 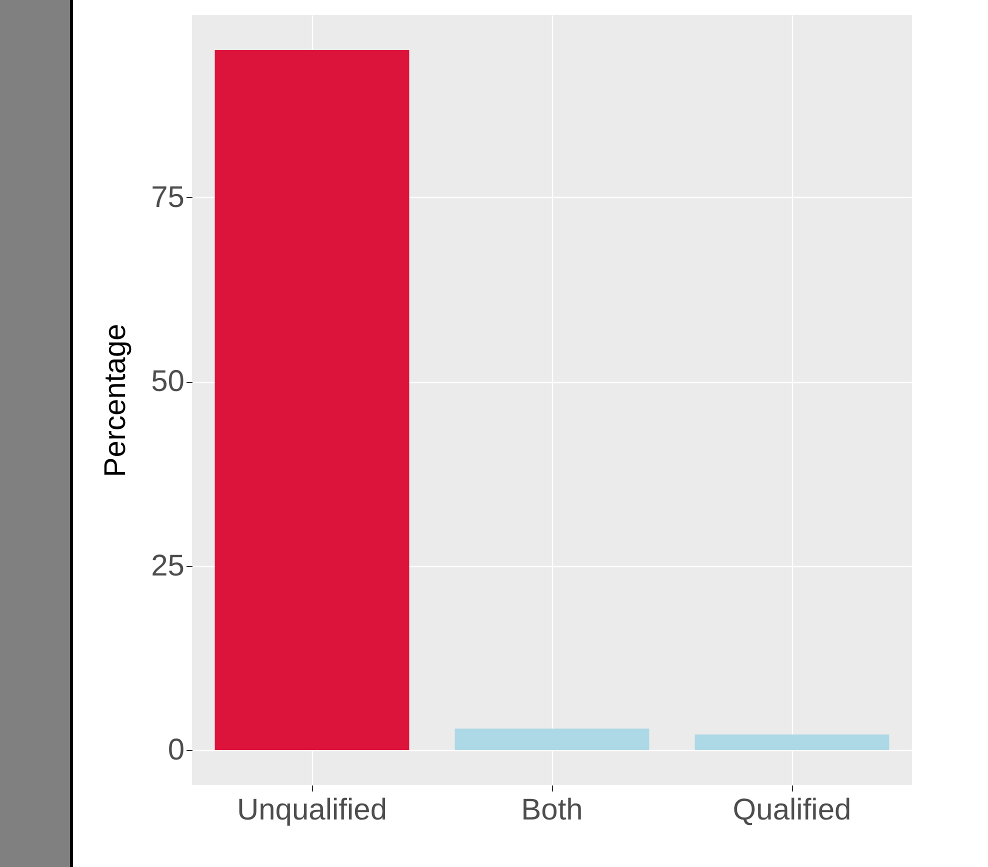 I want to click on x-tick-label: Qualified, so click(x=792, y=810).